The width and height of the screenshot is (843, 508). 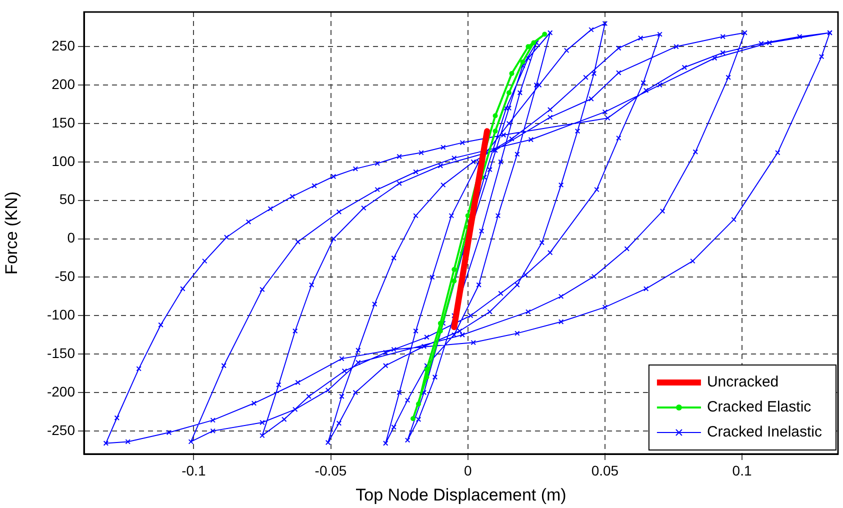 I want to click on x-tick-label: 0, so click(x=468, y=470).